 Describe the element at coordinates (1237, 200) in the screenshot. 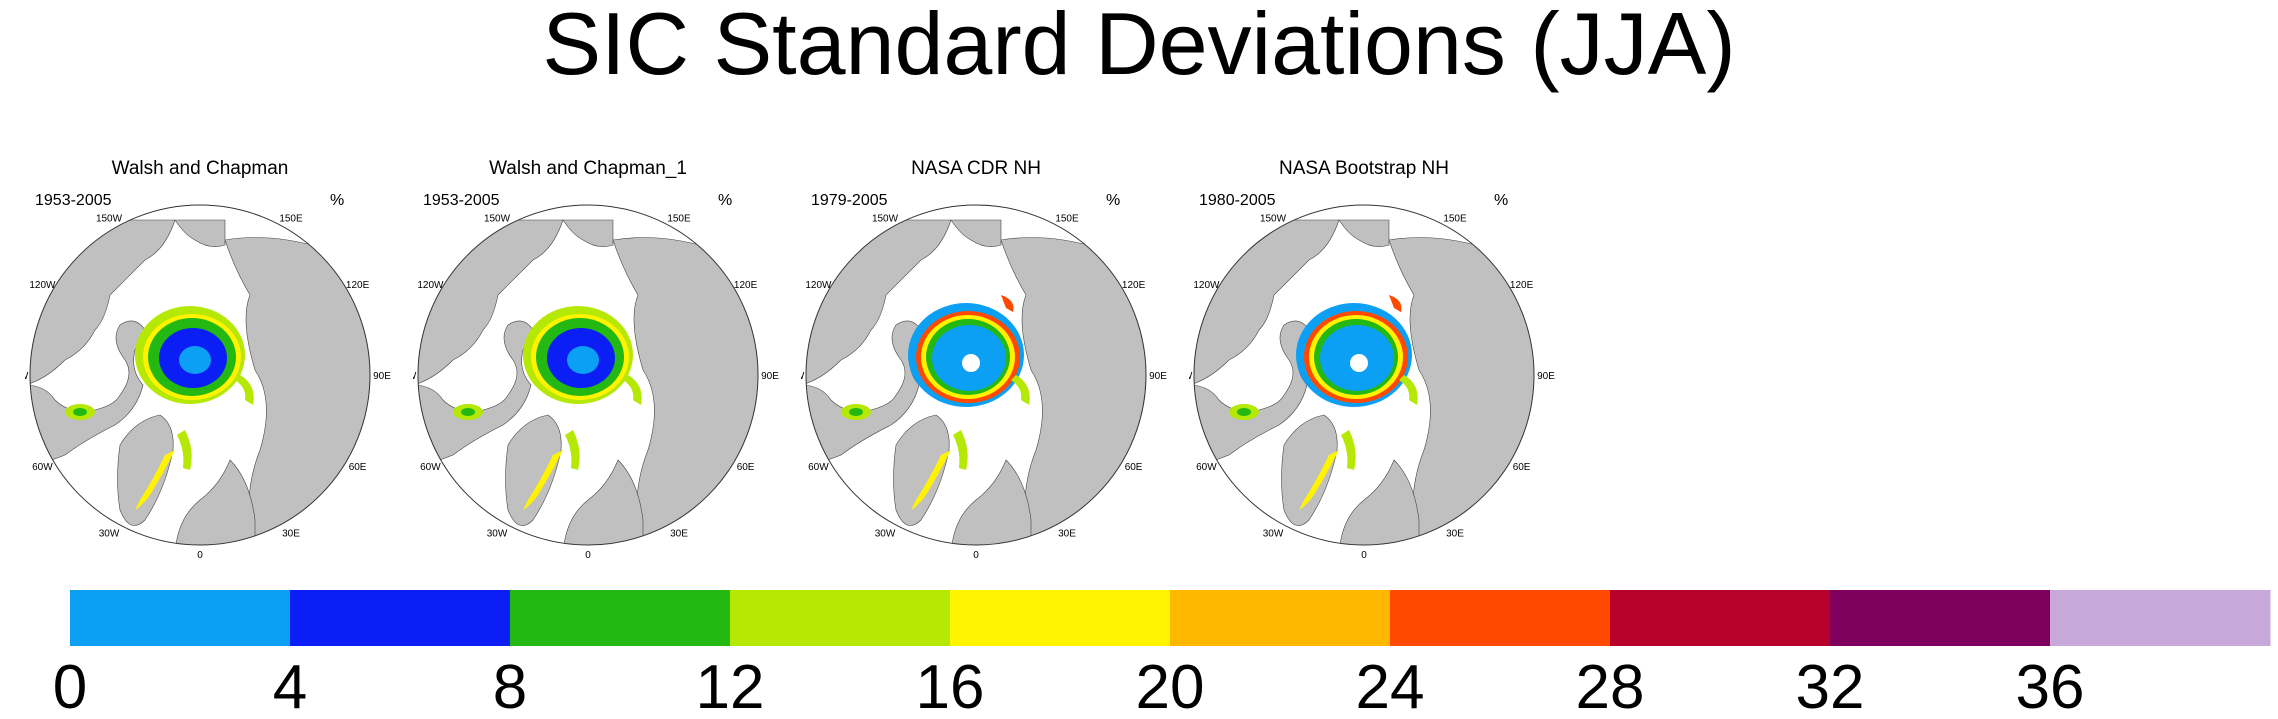

I see `panel-period: 1980-2005` at that location.